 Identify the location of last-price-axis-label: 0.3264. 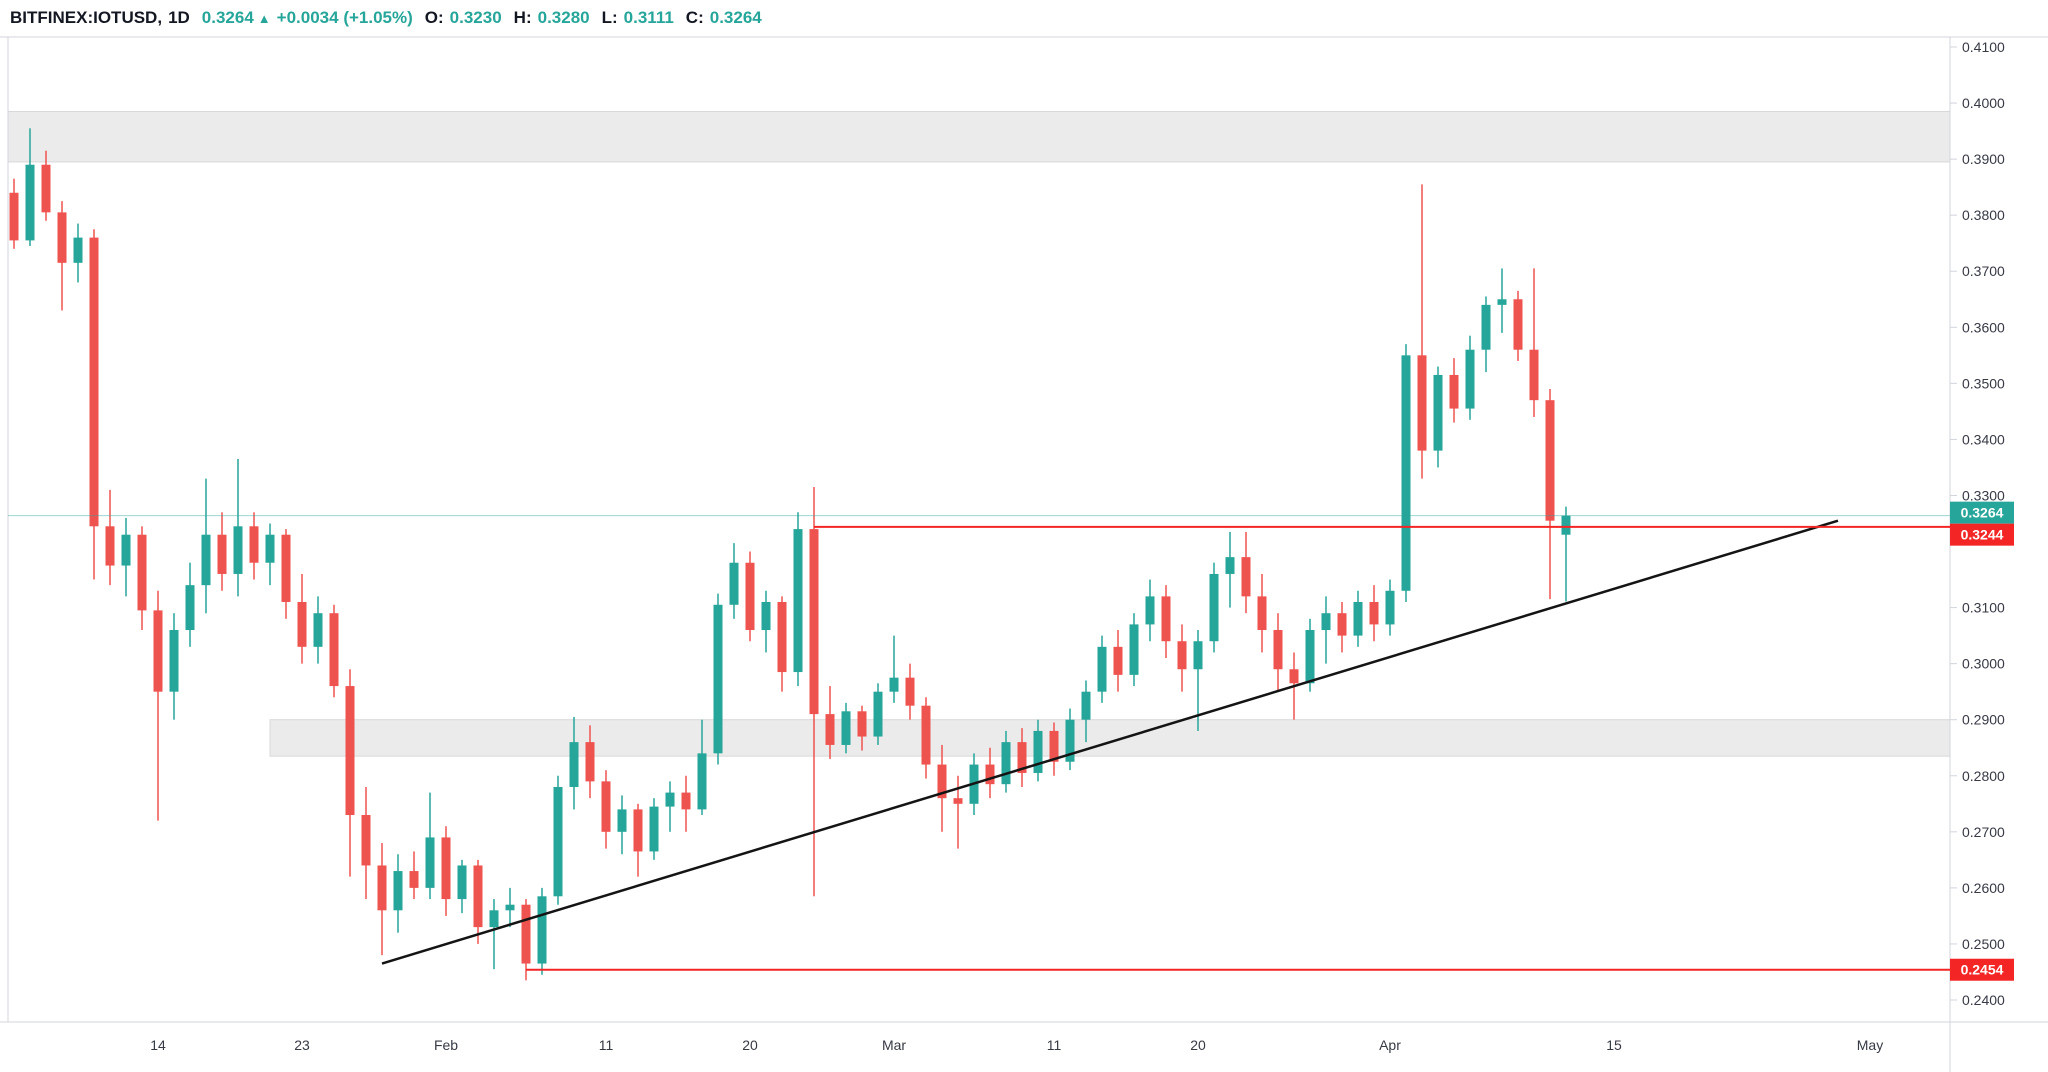
(1982, 512).